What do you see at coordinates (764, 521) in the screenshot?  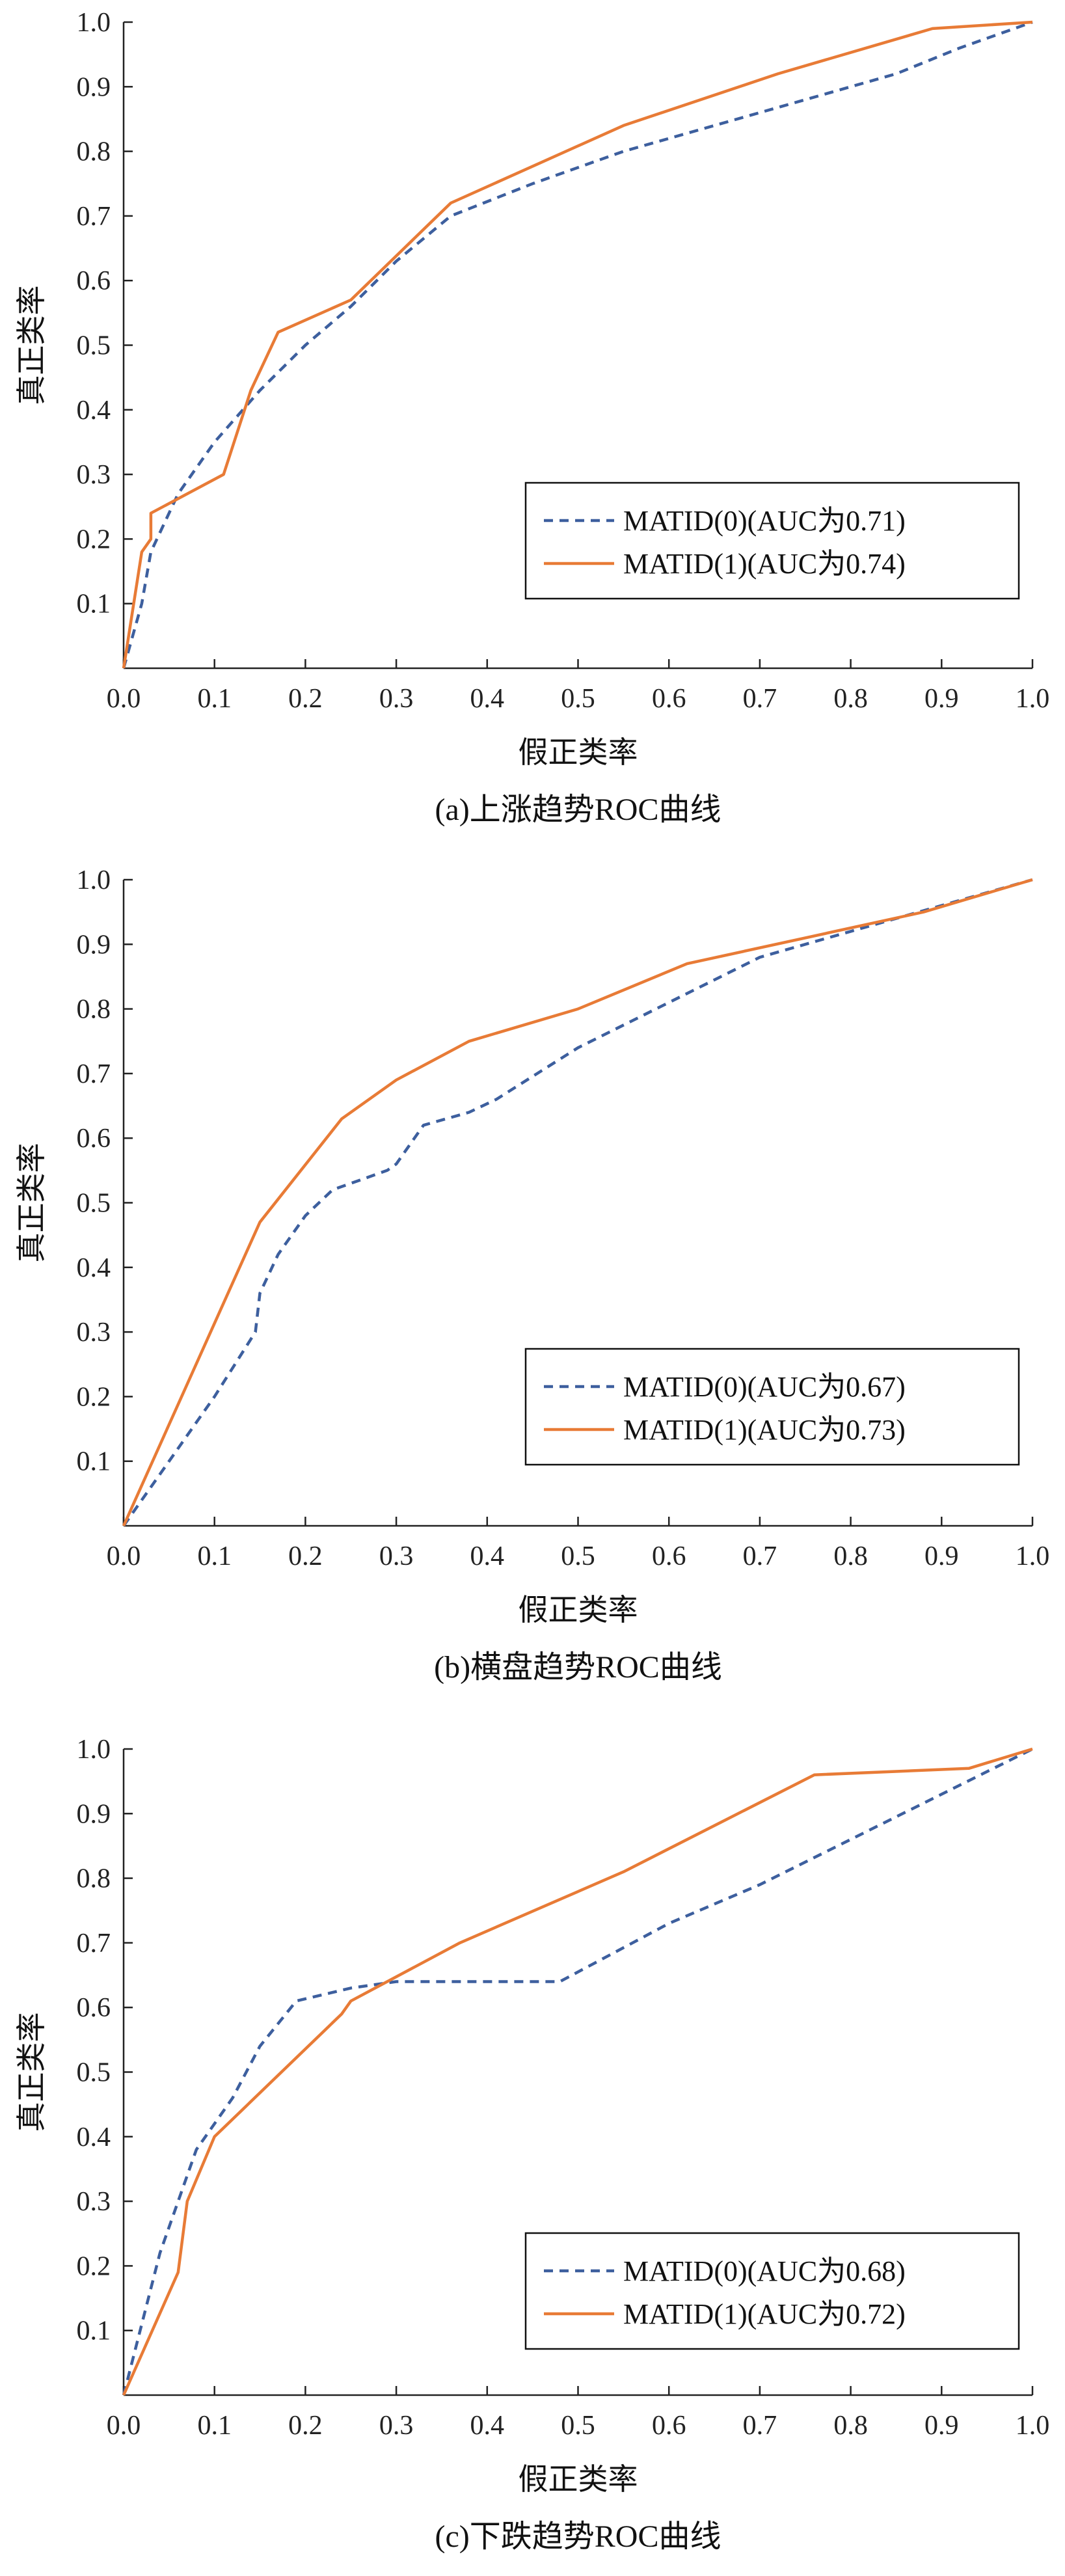 I see `legend-label: MATID(0)(AUC为0.71)` at bounding box center [764, 521].